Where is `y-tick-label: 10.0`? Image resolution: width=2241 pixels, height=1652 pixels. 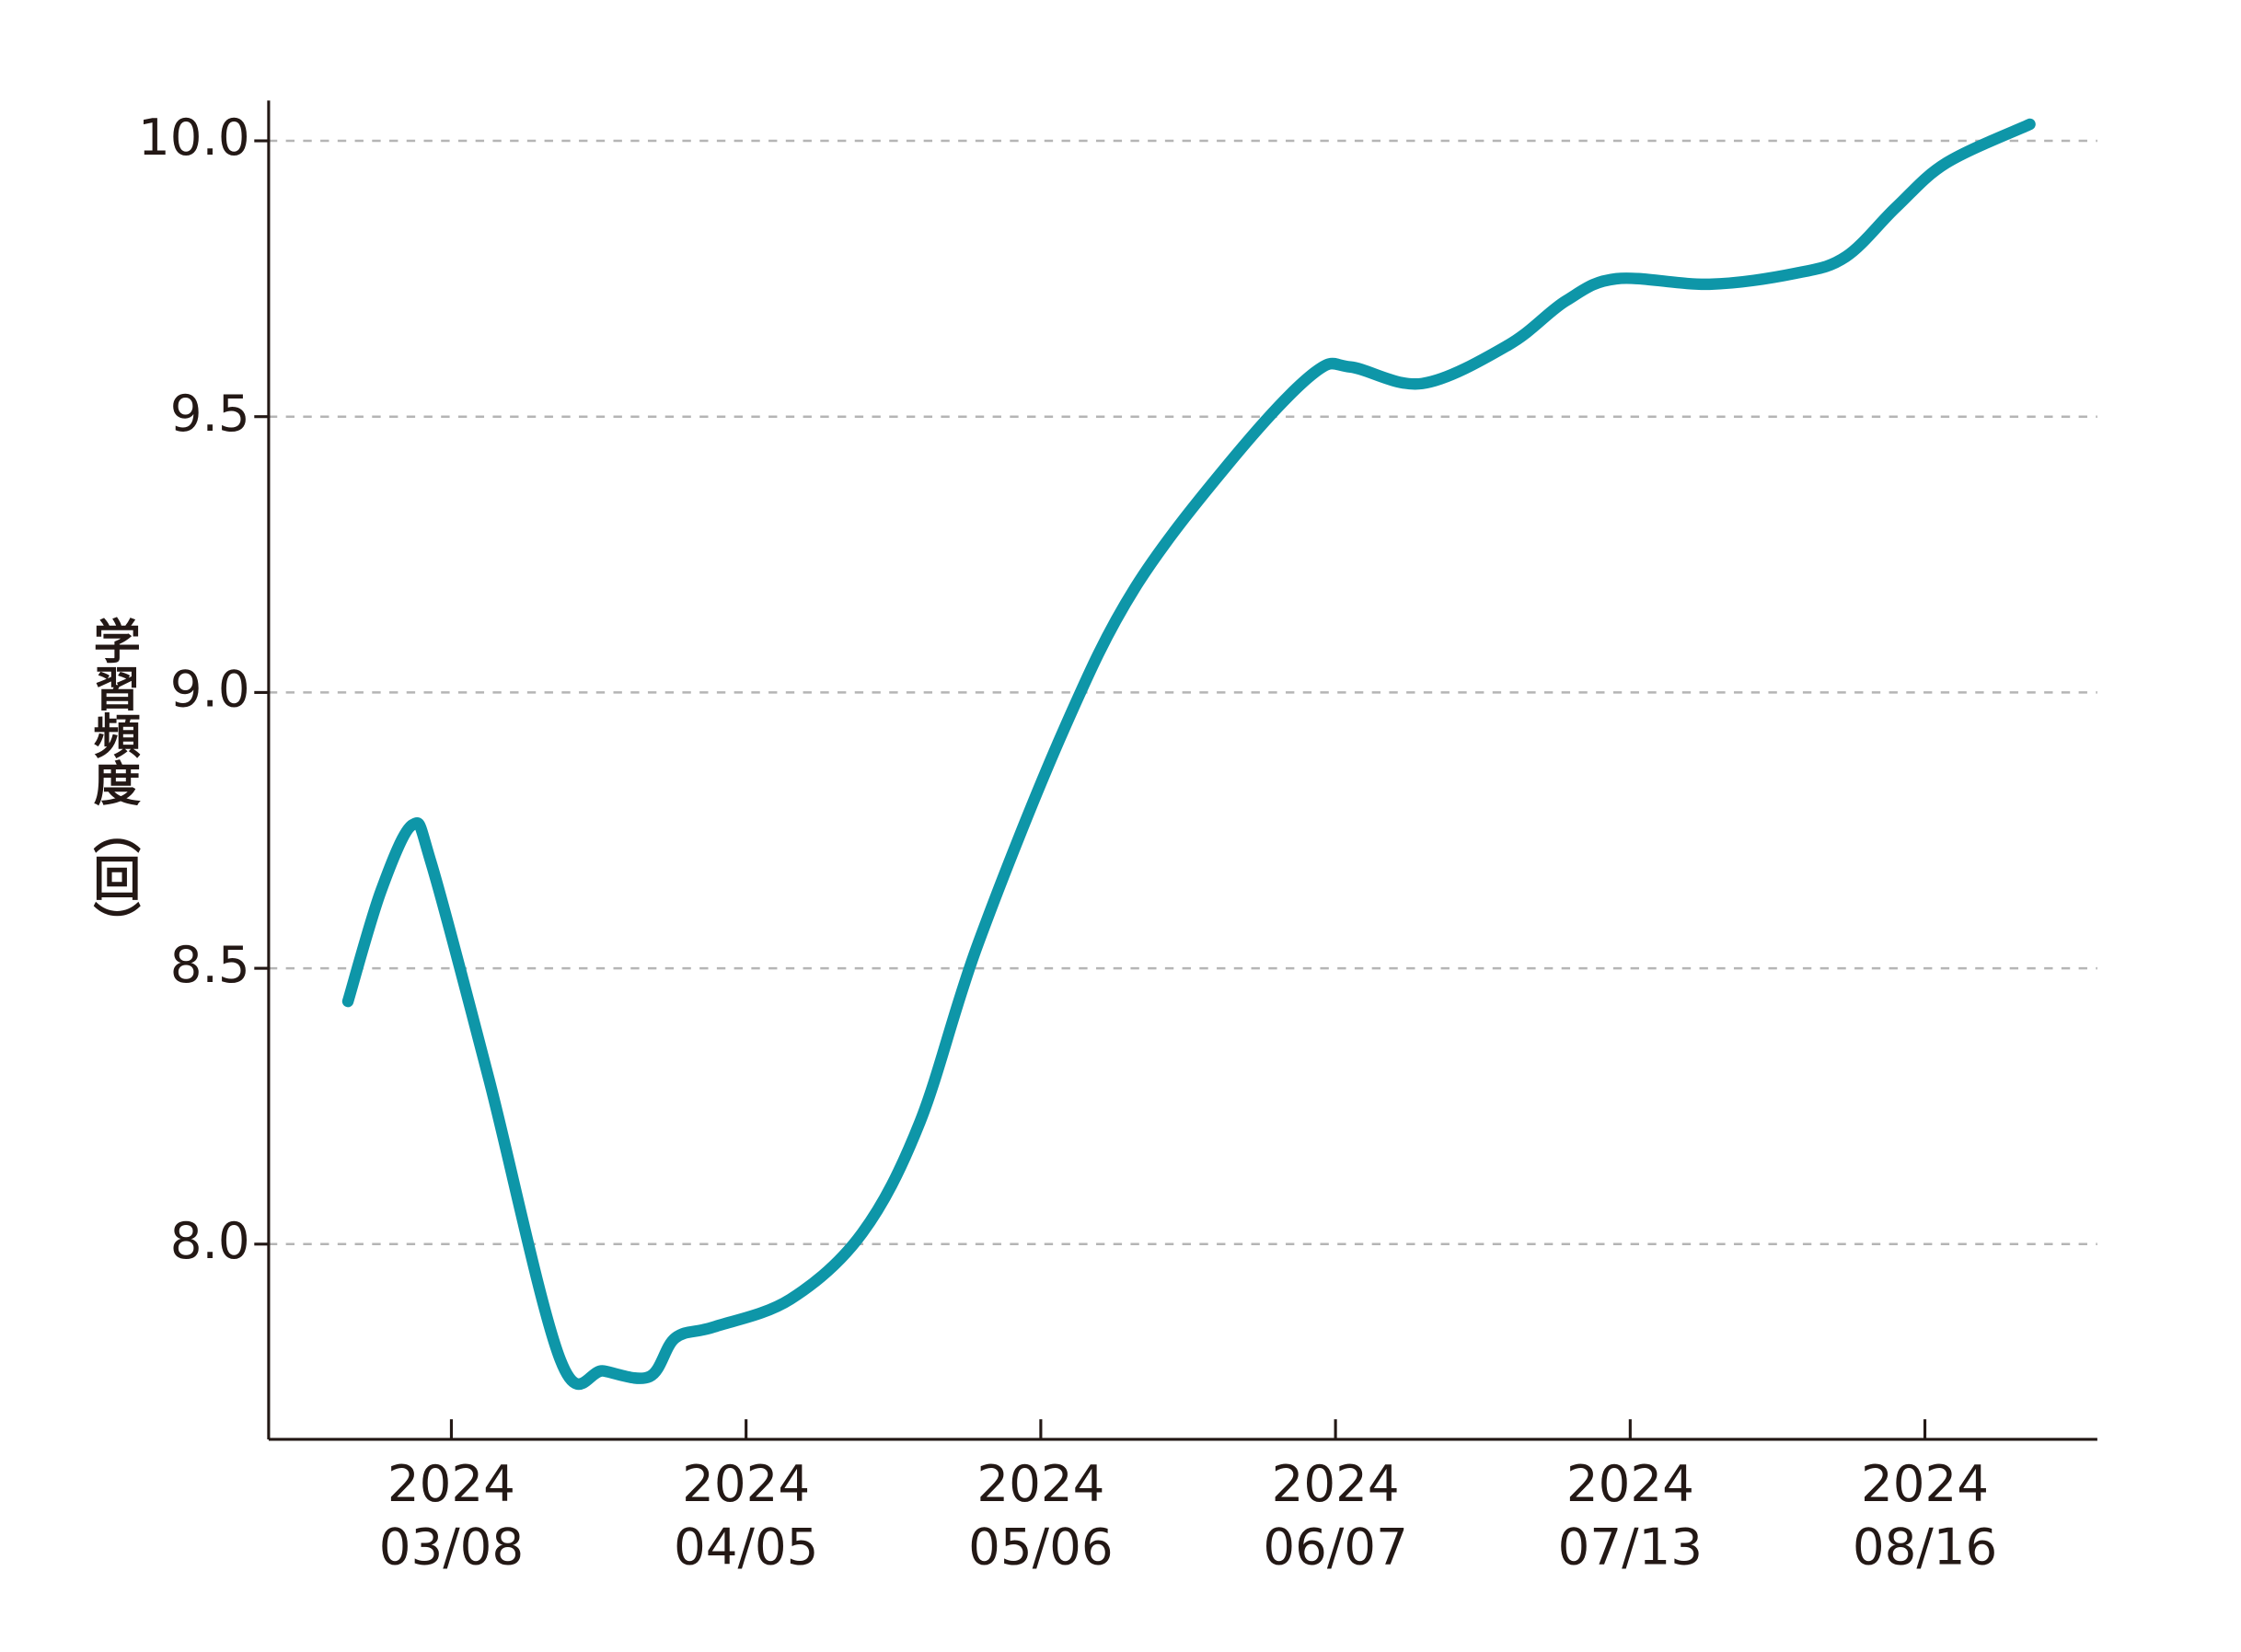 y-tick-label: 10.0 is located at coordinates (194, 137).